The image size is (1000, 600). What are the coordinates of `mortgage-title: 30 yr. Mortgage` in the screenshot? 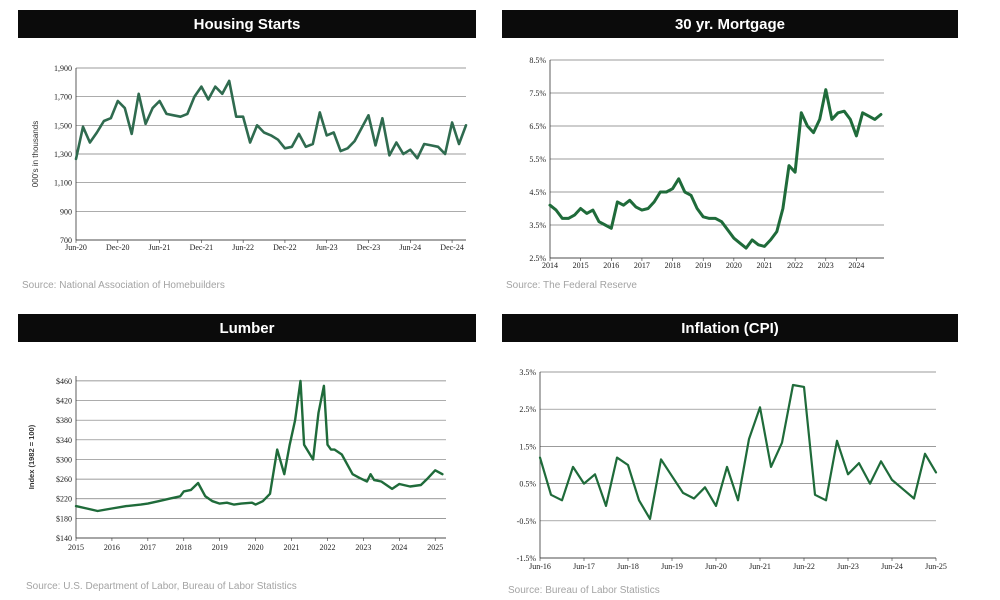 It's located at (730, 24).